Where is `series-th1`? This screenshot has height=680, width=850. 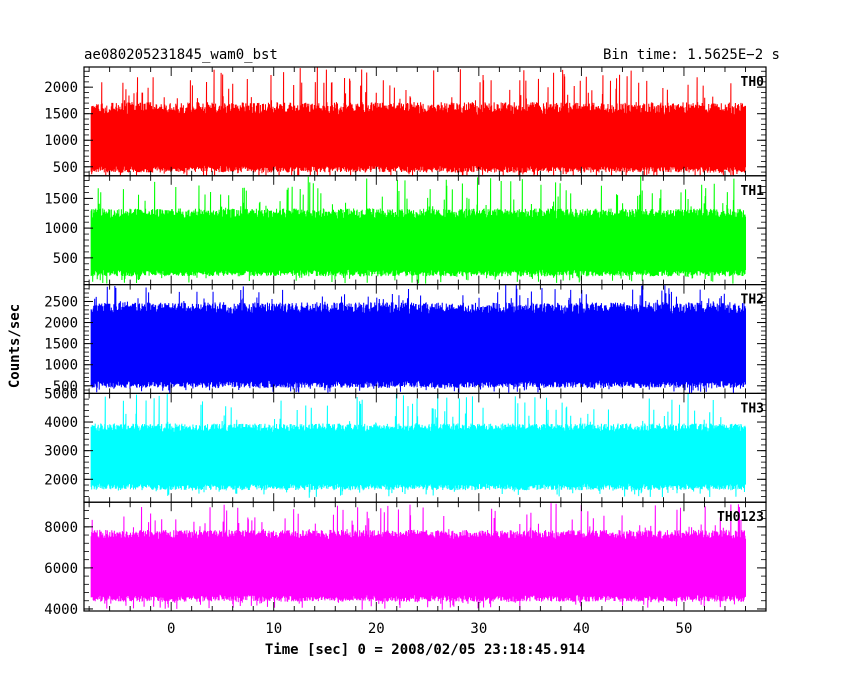 series-th1 is located at coordinates (418, 229).